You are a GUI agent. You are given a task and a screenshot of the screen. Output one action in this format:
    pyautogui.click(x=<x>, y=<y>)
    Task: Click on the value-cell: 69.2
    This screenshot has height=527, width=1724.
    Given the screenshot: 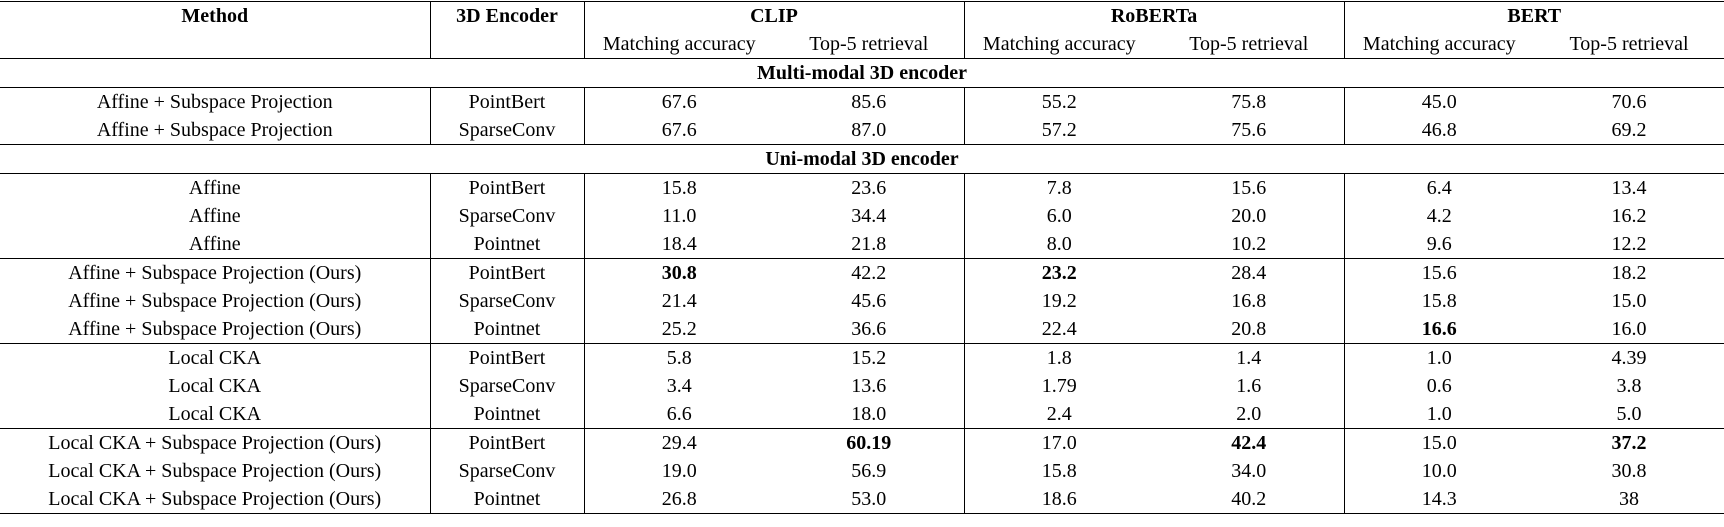 What is the action you would take?
    pyautogui.click(x=1629, y=130)
    